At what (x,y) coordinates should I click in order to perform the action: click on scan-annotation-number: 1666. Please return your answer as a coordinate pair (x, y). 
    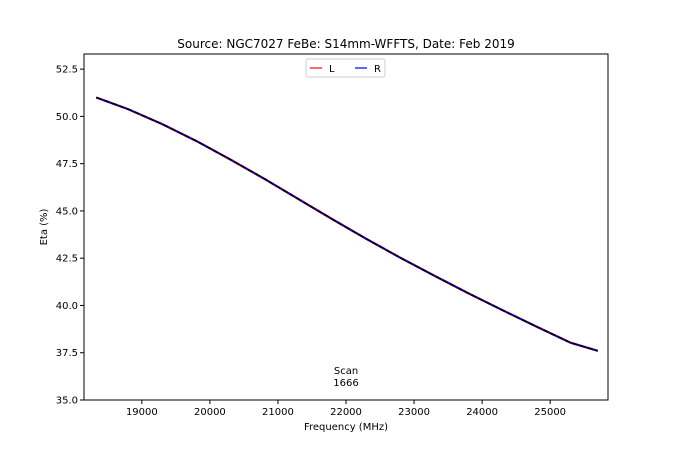
    Looking at the image, I should click on (345, 383).